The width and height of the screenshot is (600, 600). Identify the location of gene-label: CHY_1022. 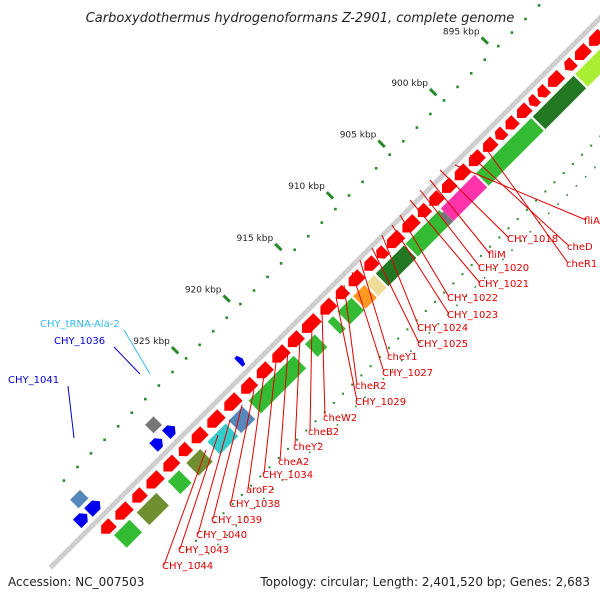
(472, 298).